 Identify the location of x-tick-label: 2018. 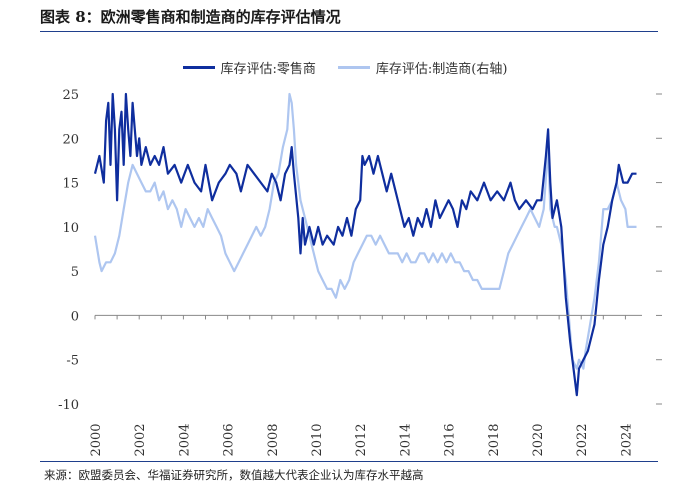
(494, 439).